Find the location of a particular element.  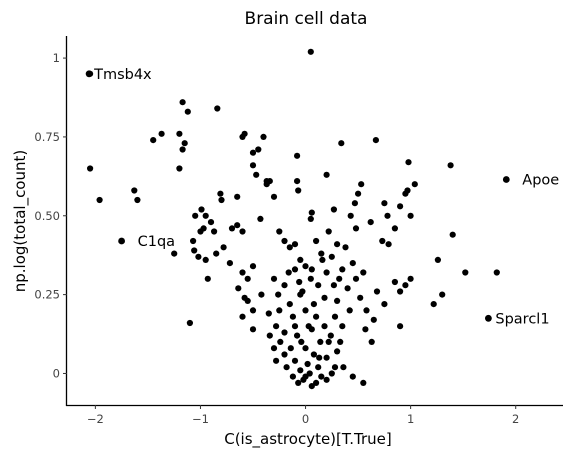

x-tick-label: −2 is located at coordinates (95, 419).